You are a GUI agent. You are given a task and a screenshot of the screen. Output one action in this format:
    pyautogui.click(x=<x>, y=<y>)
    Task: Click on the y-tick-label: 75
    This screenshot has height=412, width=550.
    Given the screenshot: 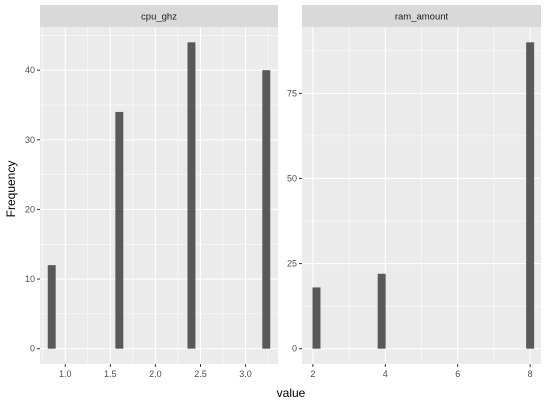 What is the action you would take?
    pyautogui.click(x=292, y=93)
    